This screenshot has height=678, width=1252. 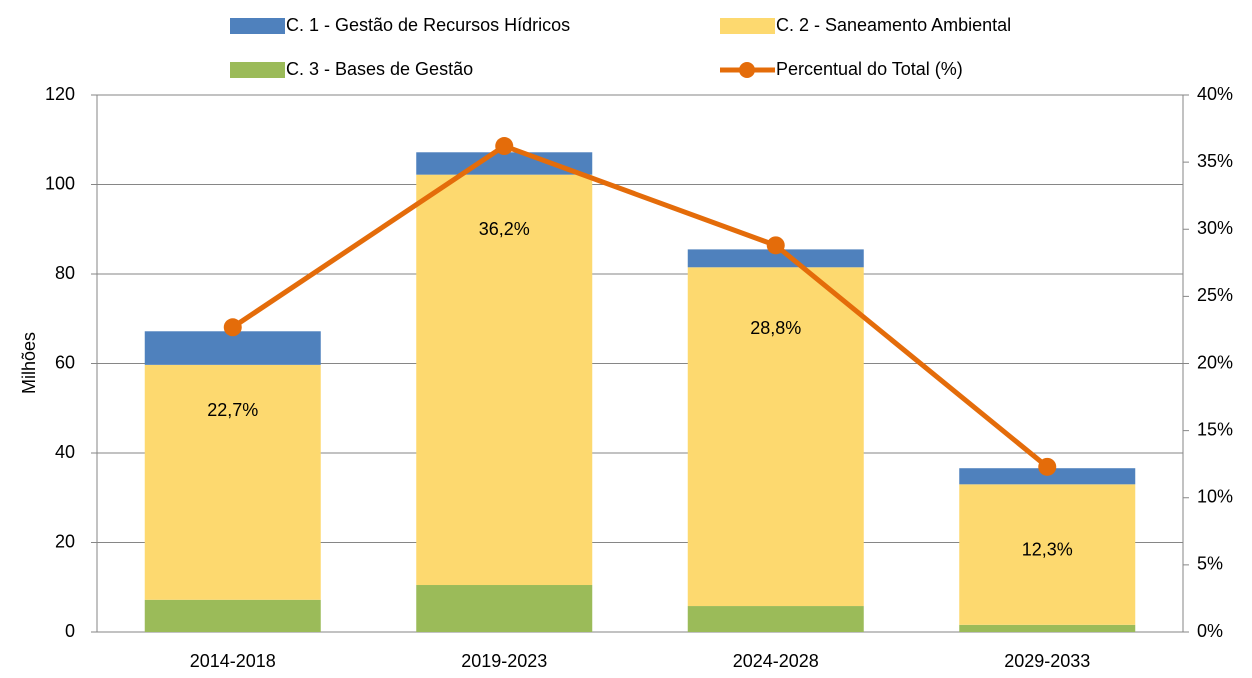 I want to click on legend-label: C. 3 - Bases de Gestão, so click(x=379, y=69).